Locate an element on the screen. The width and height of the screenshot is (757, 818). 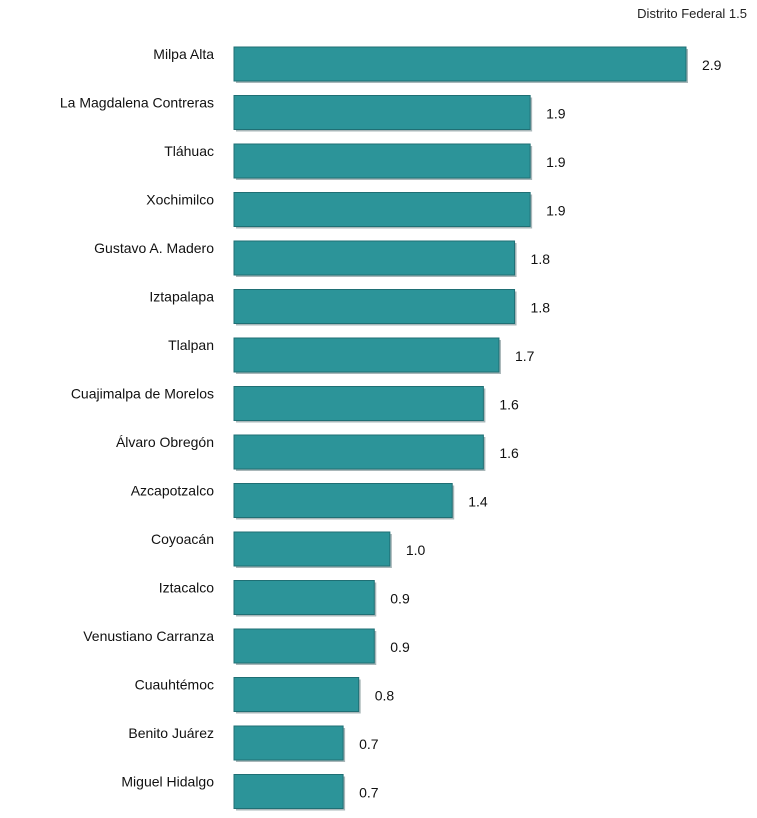
category-label: Tlalpan is located at coordinates (191, 345).